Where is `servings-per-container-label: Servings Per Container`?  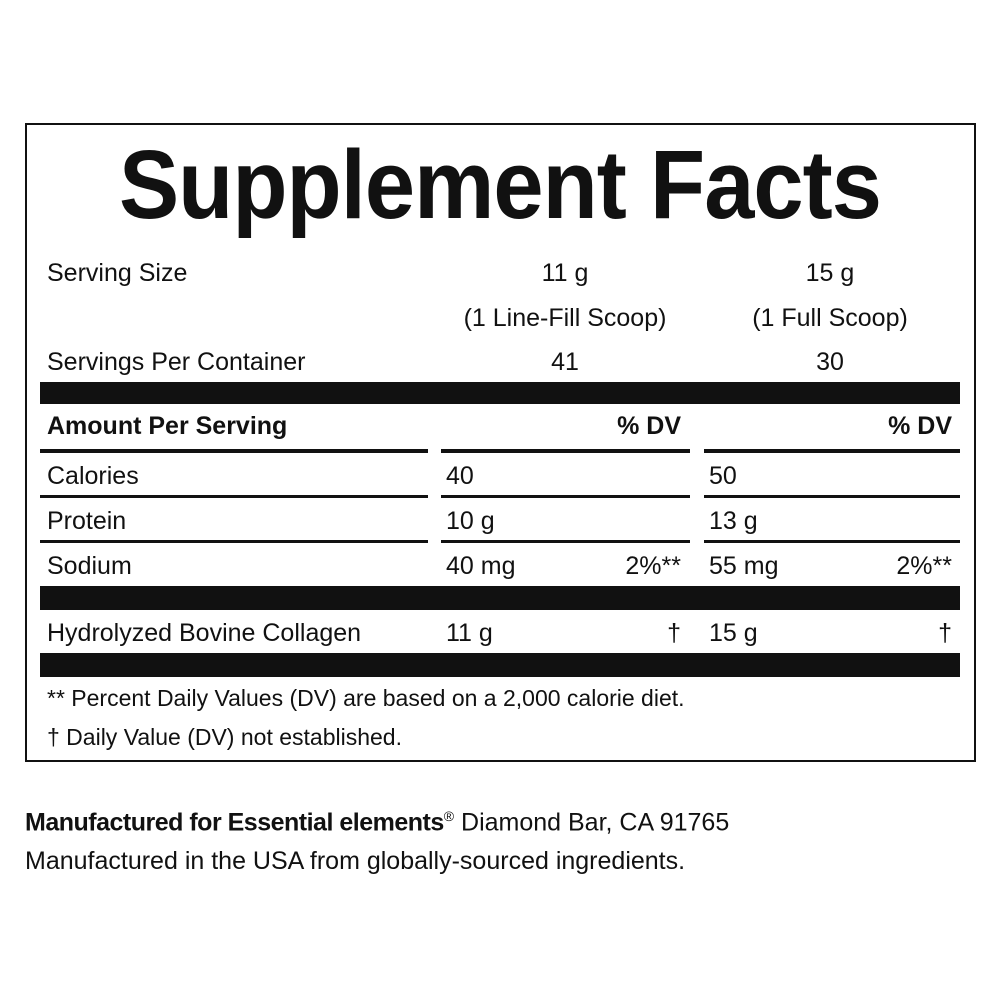 servings-per-container-label: Servings Per Container is located at coordinates (176, 362).